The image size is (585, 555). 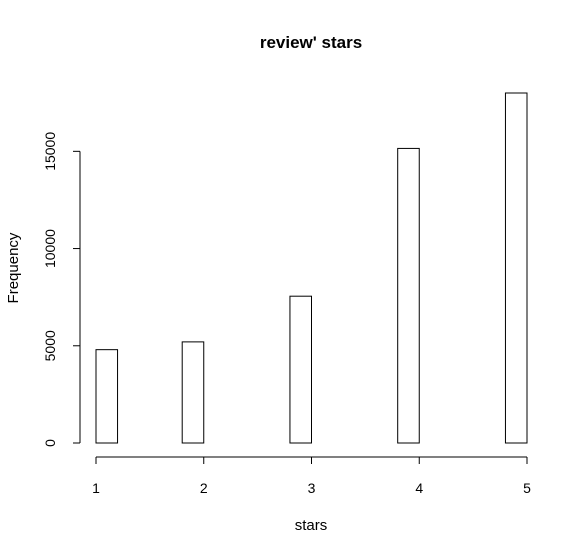 What do you see at coordinates (50, 443) in the screenshot?
I see `y-tick-label: 0` at bounding box center [50, 443].